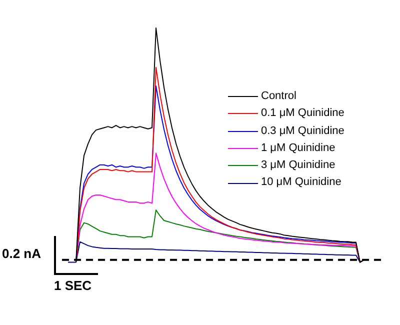 This screenshot has width=400, height=325. What do you see at coordinates (298, 148) in the screenshot?
I see `legend-label: 1 μM Quinidine` at bounding box center [298, 148].